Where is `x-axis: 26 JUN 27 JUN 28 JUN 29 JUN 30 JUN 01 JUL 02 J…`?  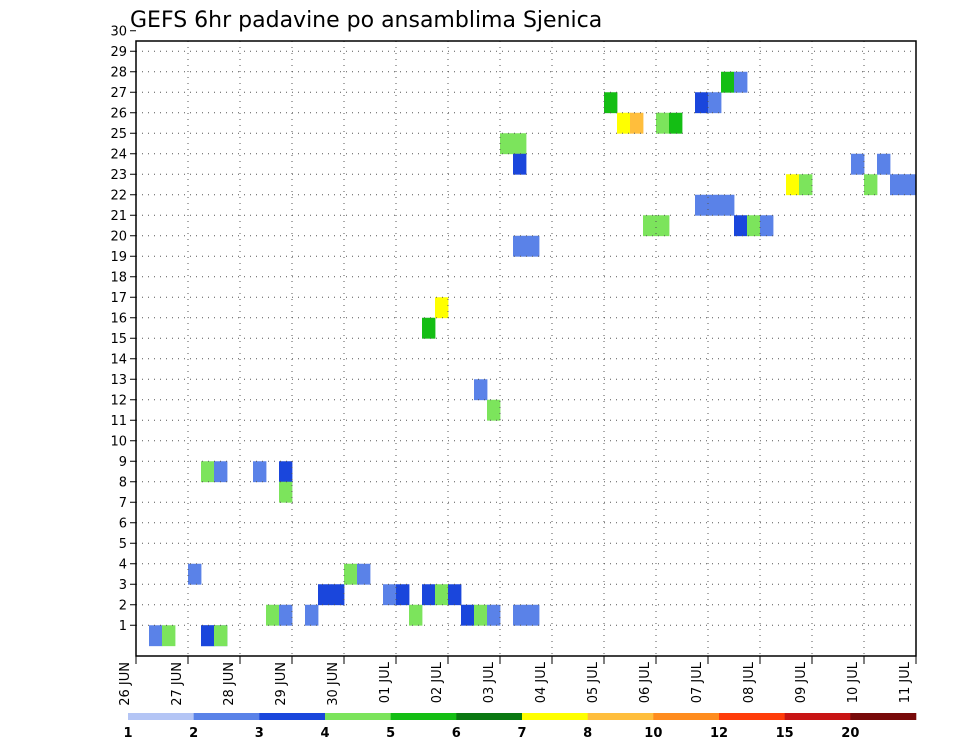
x-axis: 26 JUN 27 JUN 28 JUN 29 JUN 30 JUN 01 JUL 02 J… is located at coordinates (517, 681).